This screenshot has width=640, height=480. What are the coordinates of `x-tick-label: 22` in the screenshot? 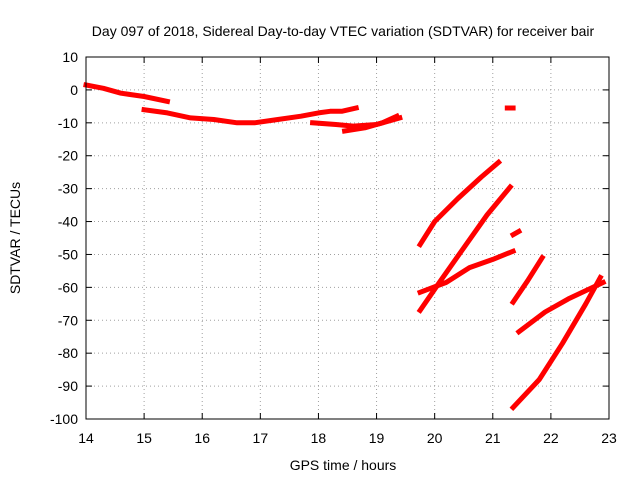 It's located at (551, 438).